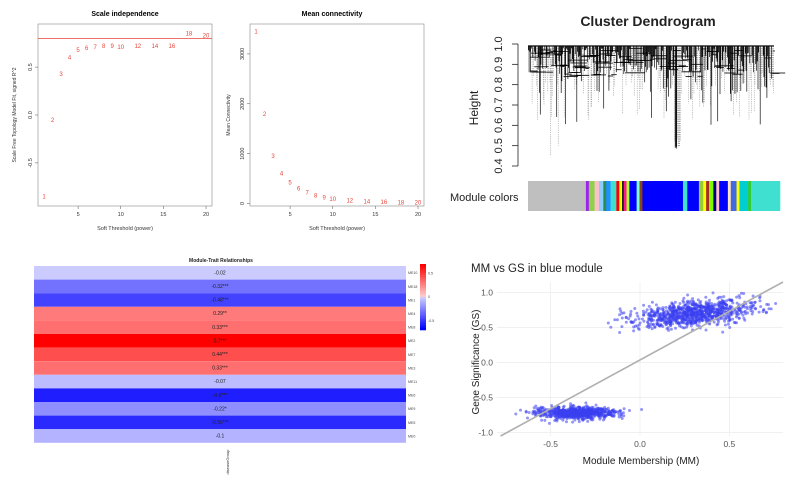 The width and height of the screenshot is (793, 489). Describe the element at coordinates (729, 444) in the screenshot. I see `x-tick-label: 0.5` at that location.